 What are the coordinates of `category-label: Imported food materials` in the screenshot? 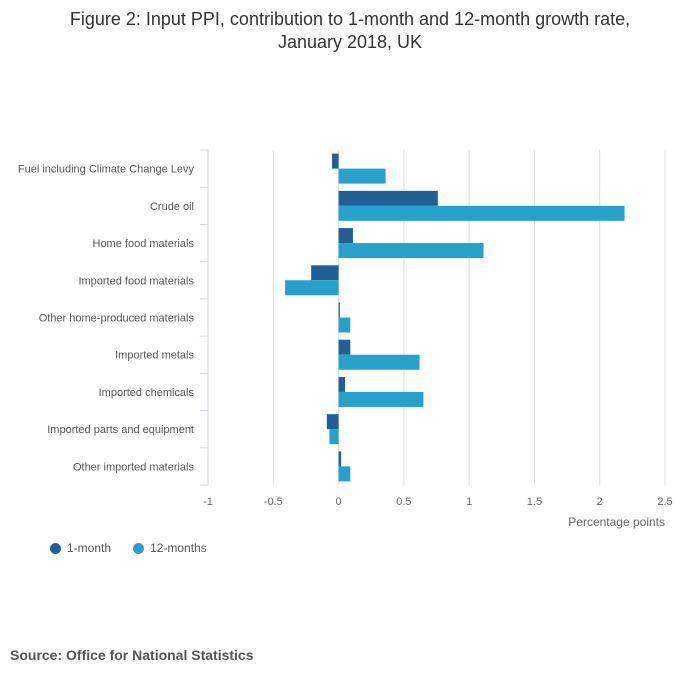 It's located at (136, 281).